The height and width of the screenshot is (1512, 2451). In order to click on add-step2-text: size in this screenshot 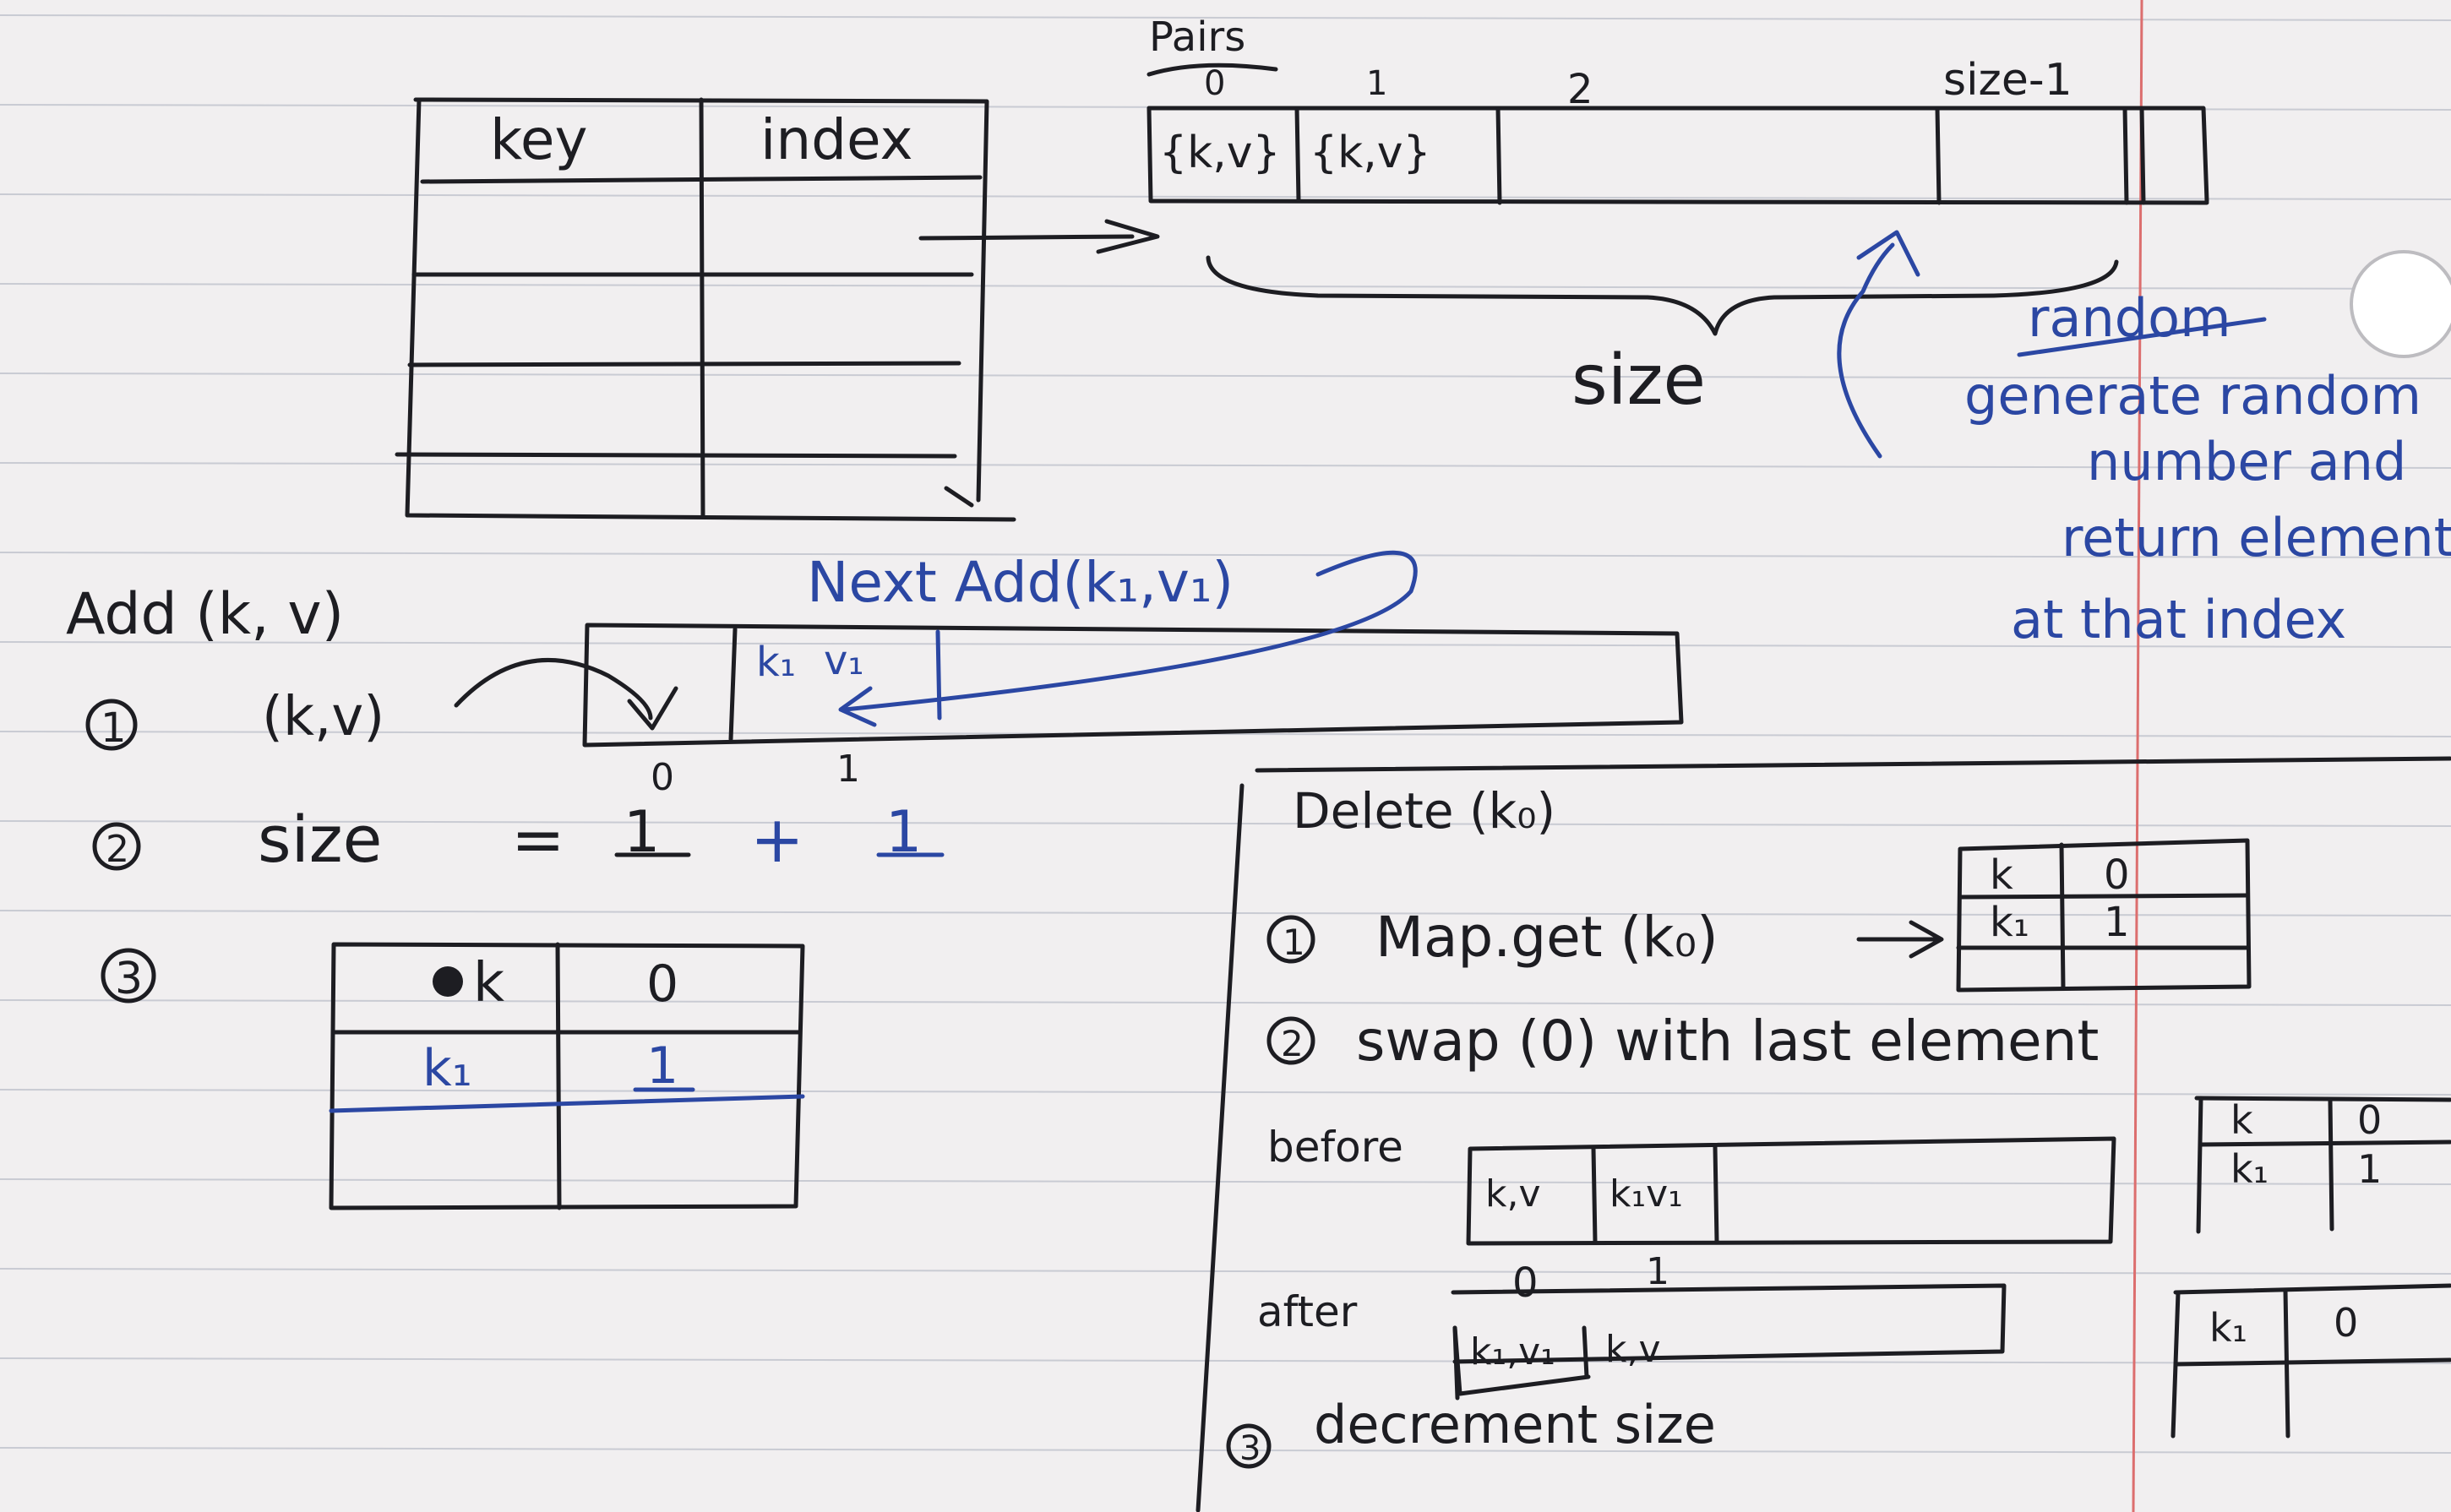, I will do `click(320, 840)`.